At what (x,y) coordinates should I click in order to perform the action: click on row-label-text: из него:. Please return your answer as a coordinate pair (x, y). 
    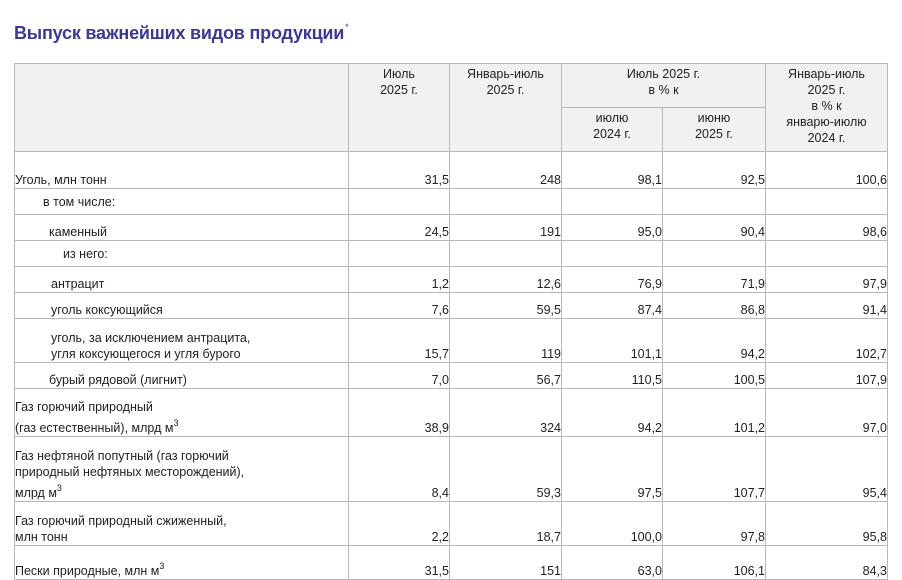
    Looking at the image, I should click on (85, 253).